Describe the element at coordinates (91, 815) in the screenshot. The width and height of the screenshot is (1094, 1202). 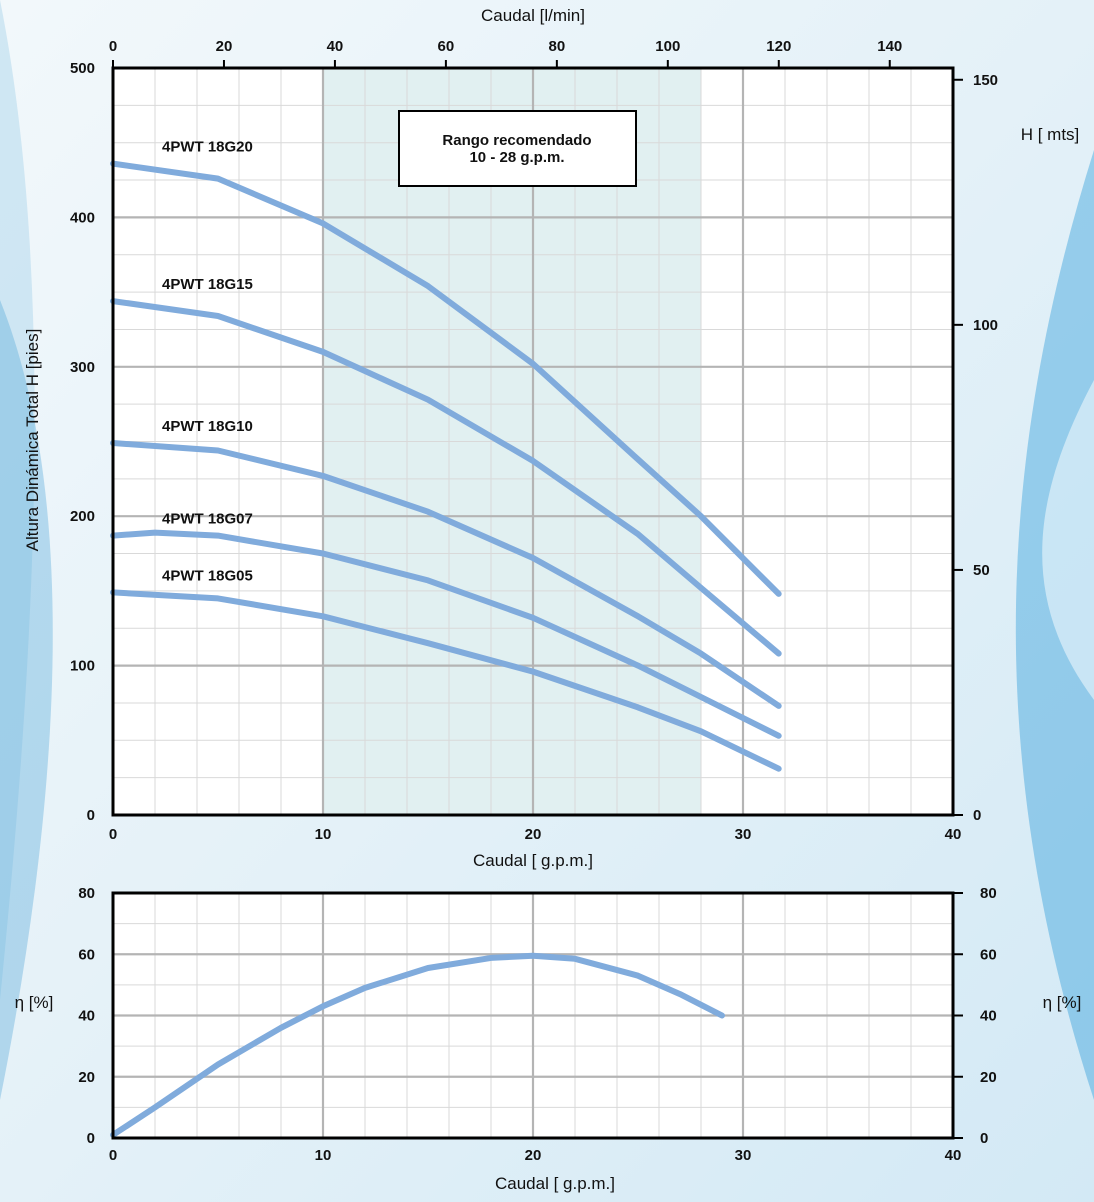
I see `left-y-tick-label: 0` at that location.